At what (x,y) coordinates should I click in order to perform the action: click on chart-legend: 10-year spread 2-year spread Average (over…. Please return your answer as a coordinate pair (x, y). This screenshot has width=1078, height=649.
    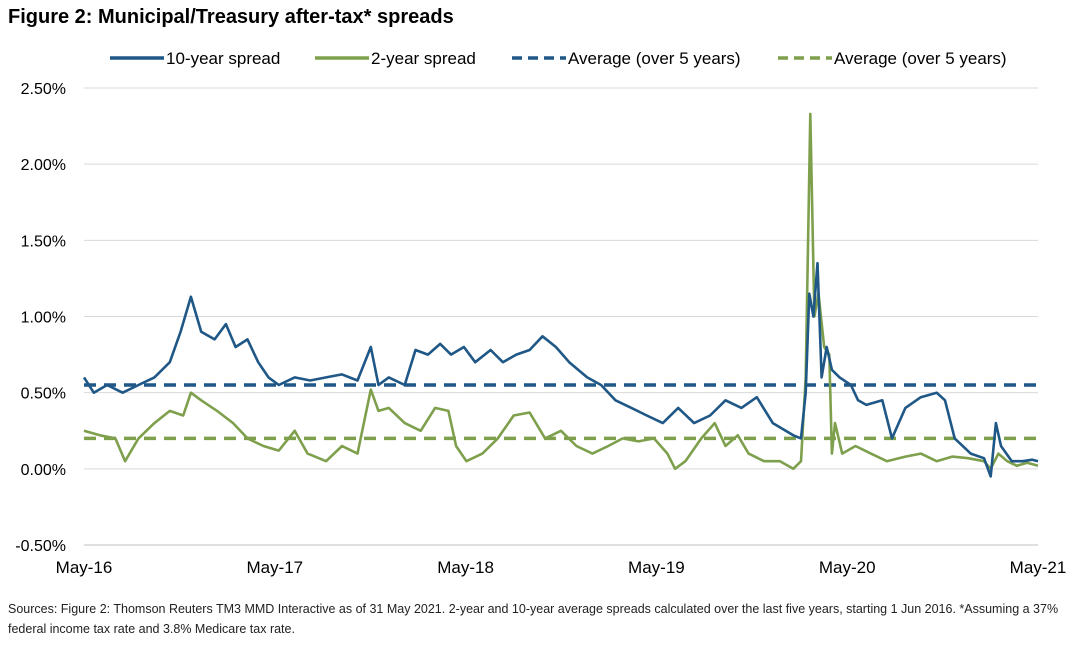
    Looking at the image, I should click on (558, 58).